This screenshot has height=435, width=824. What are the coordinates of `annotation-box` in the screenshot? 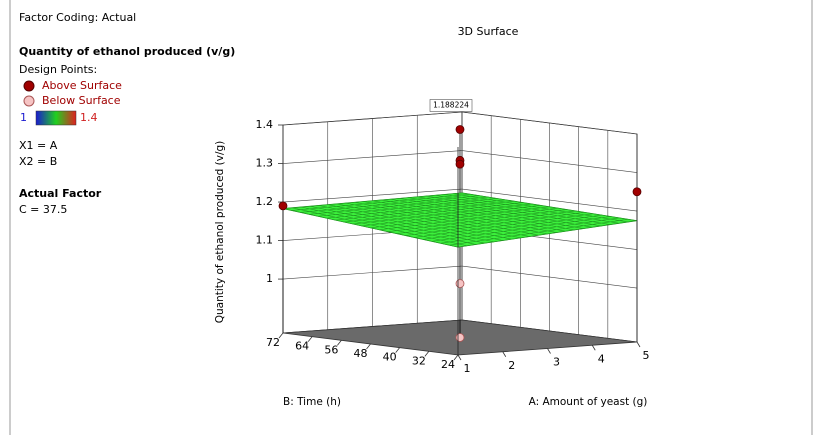 It's located at (451, 105).